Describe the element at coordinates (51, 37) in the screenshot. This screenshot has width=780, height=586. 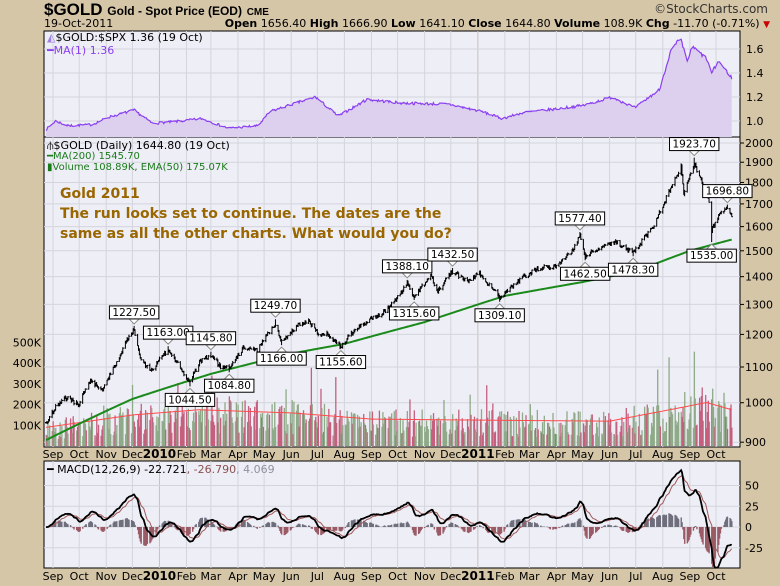
I see `area-icon: ◭` at that location.